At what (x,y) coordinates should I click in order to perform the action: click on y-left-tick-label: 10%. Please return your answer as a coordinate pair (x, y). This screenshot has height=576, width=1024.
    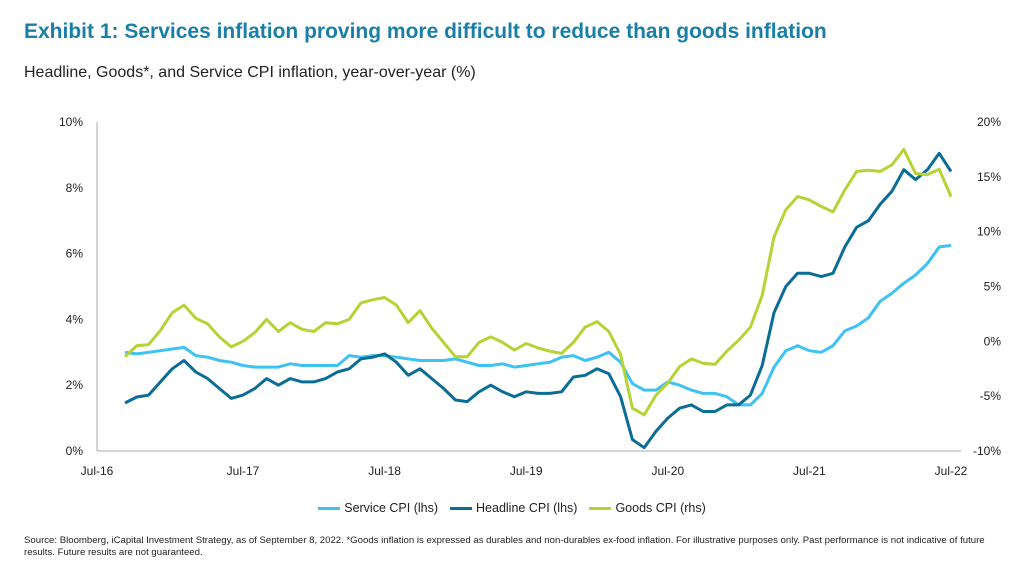
    Looking at the image, I should click on (71, 122).